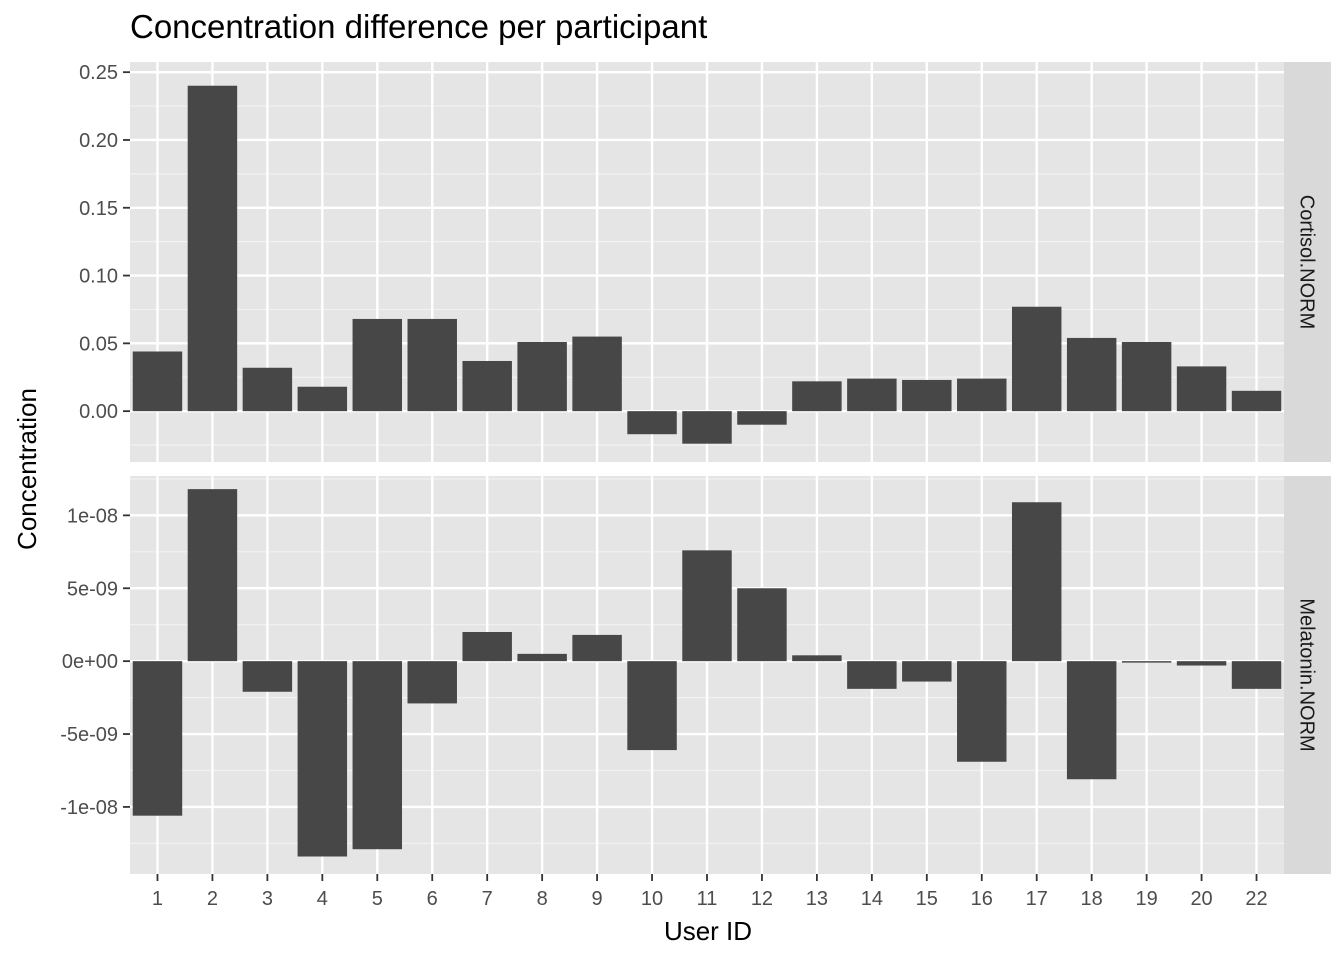 This screenshot has height=960, width=1344. Describe the element at coordinates (212, 899) in the screenshot. I see `x-tick-label: 2` at that location.